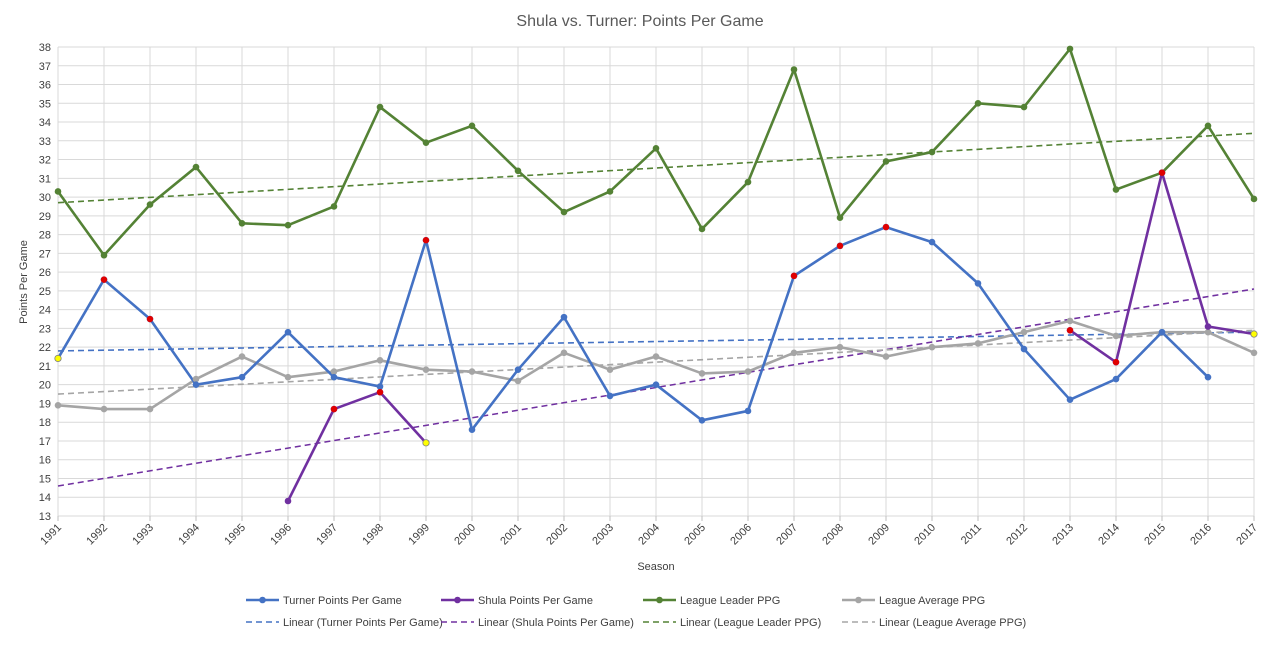 This screenshot has height=645, width=1278. Describe the element at coordinates (45, 423) in the screenshot. I see `y-tick-label: 18` at that location.